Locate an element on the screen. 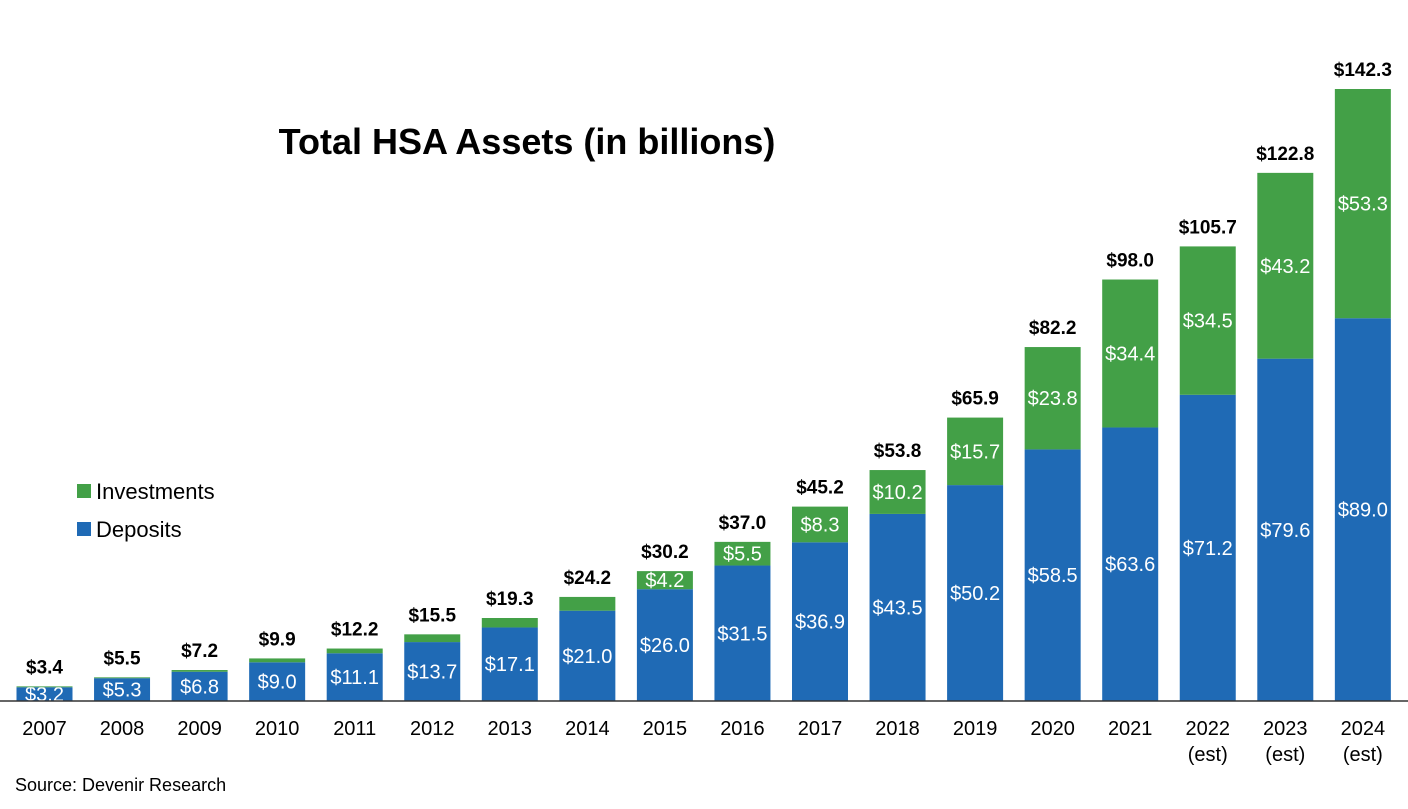 The width and height of the screenshot is (1408, 809). legend-label-deposits: Deposits is located at coordinates (139, 529).